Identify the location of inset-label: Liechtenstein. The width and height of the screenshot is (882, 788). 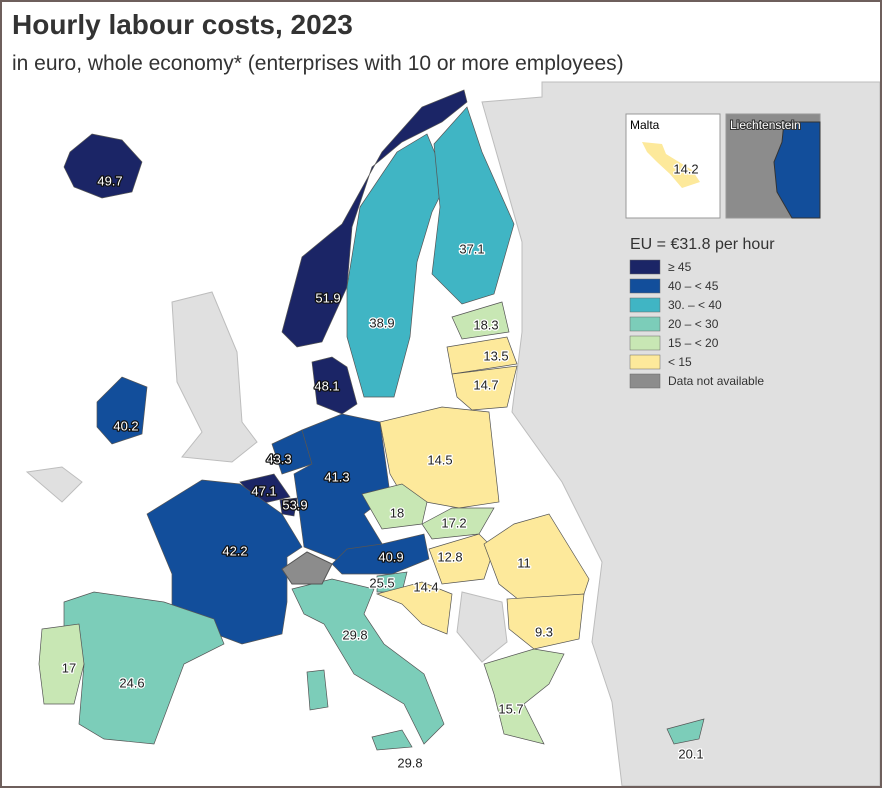
(765, 125).